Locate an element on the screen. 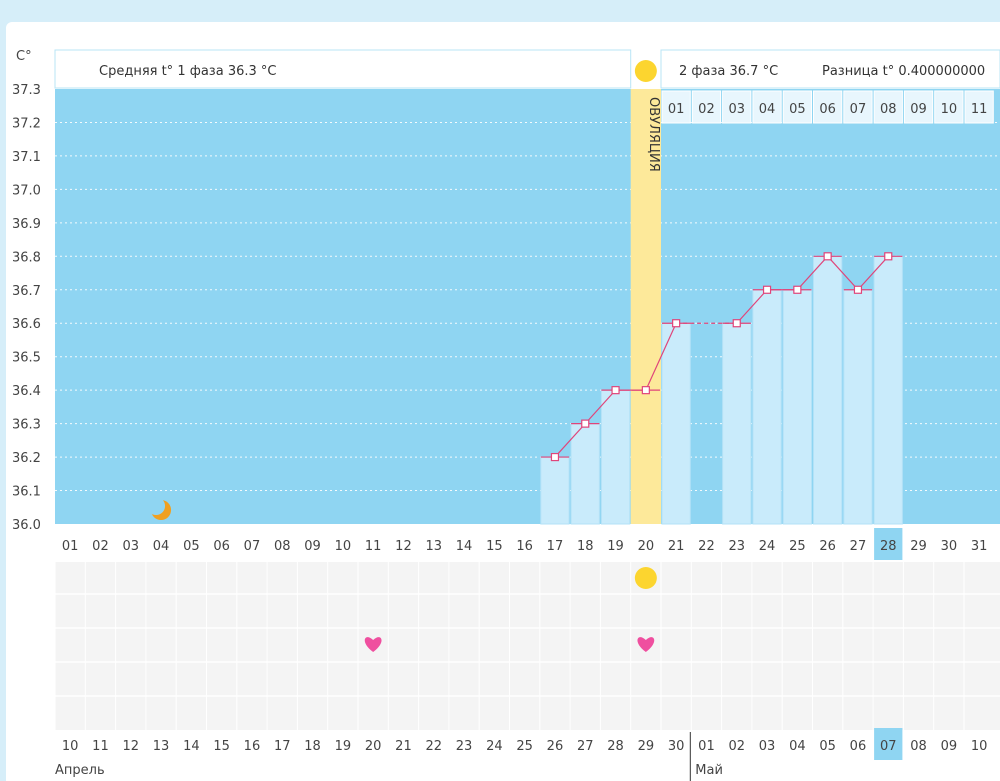  y-tick-label: 36.1 is located at coordinates (26, 492).